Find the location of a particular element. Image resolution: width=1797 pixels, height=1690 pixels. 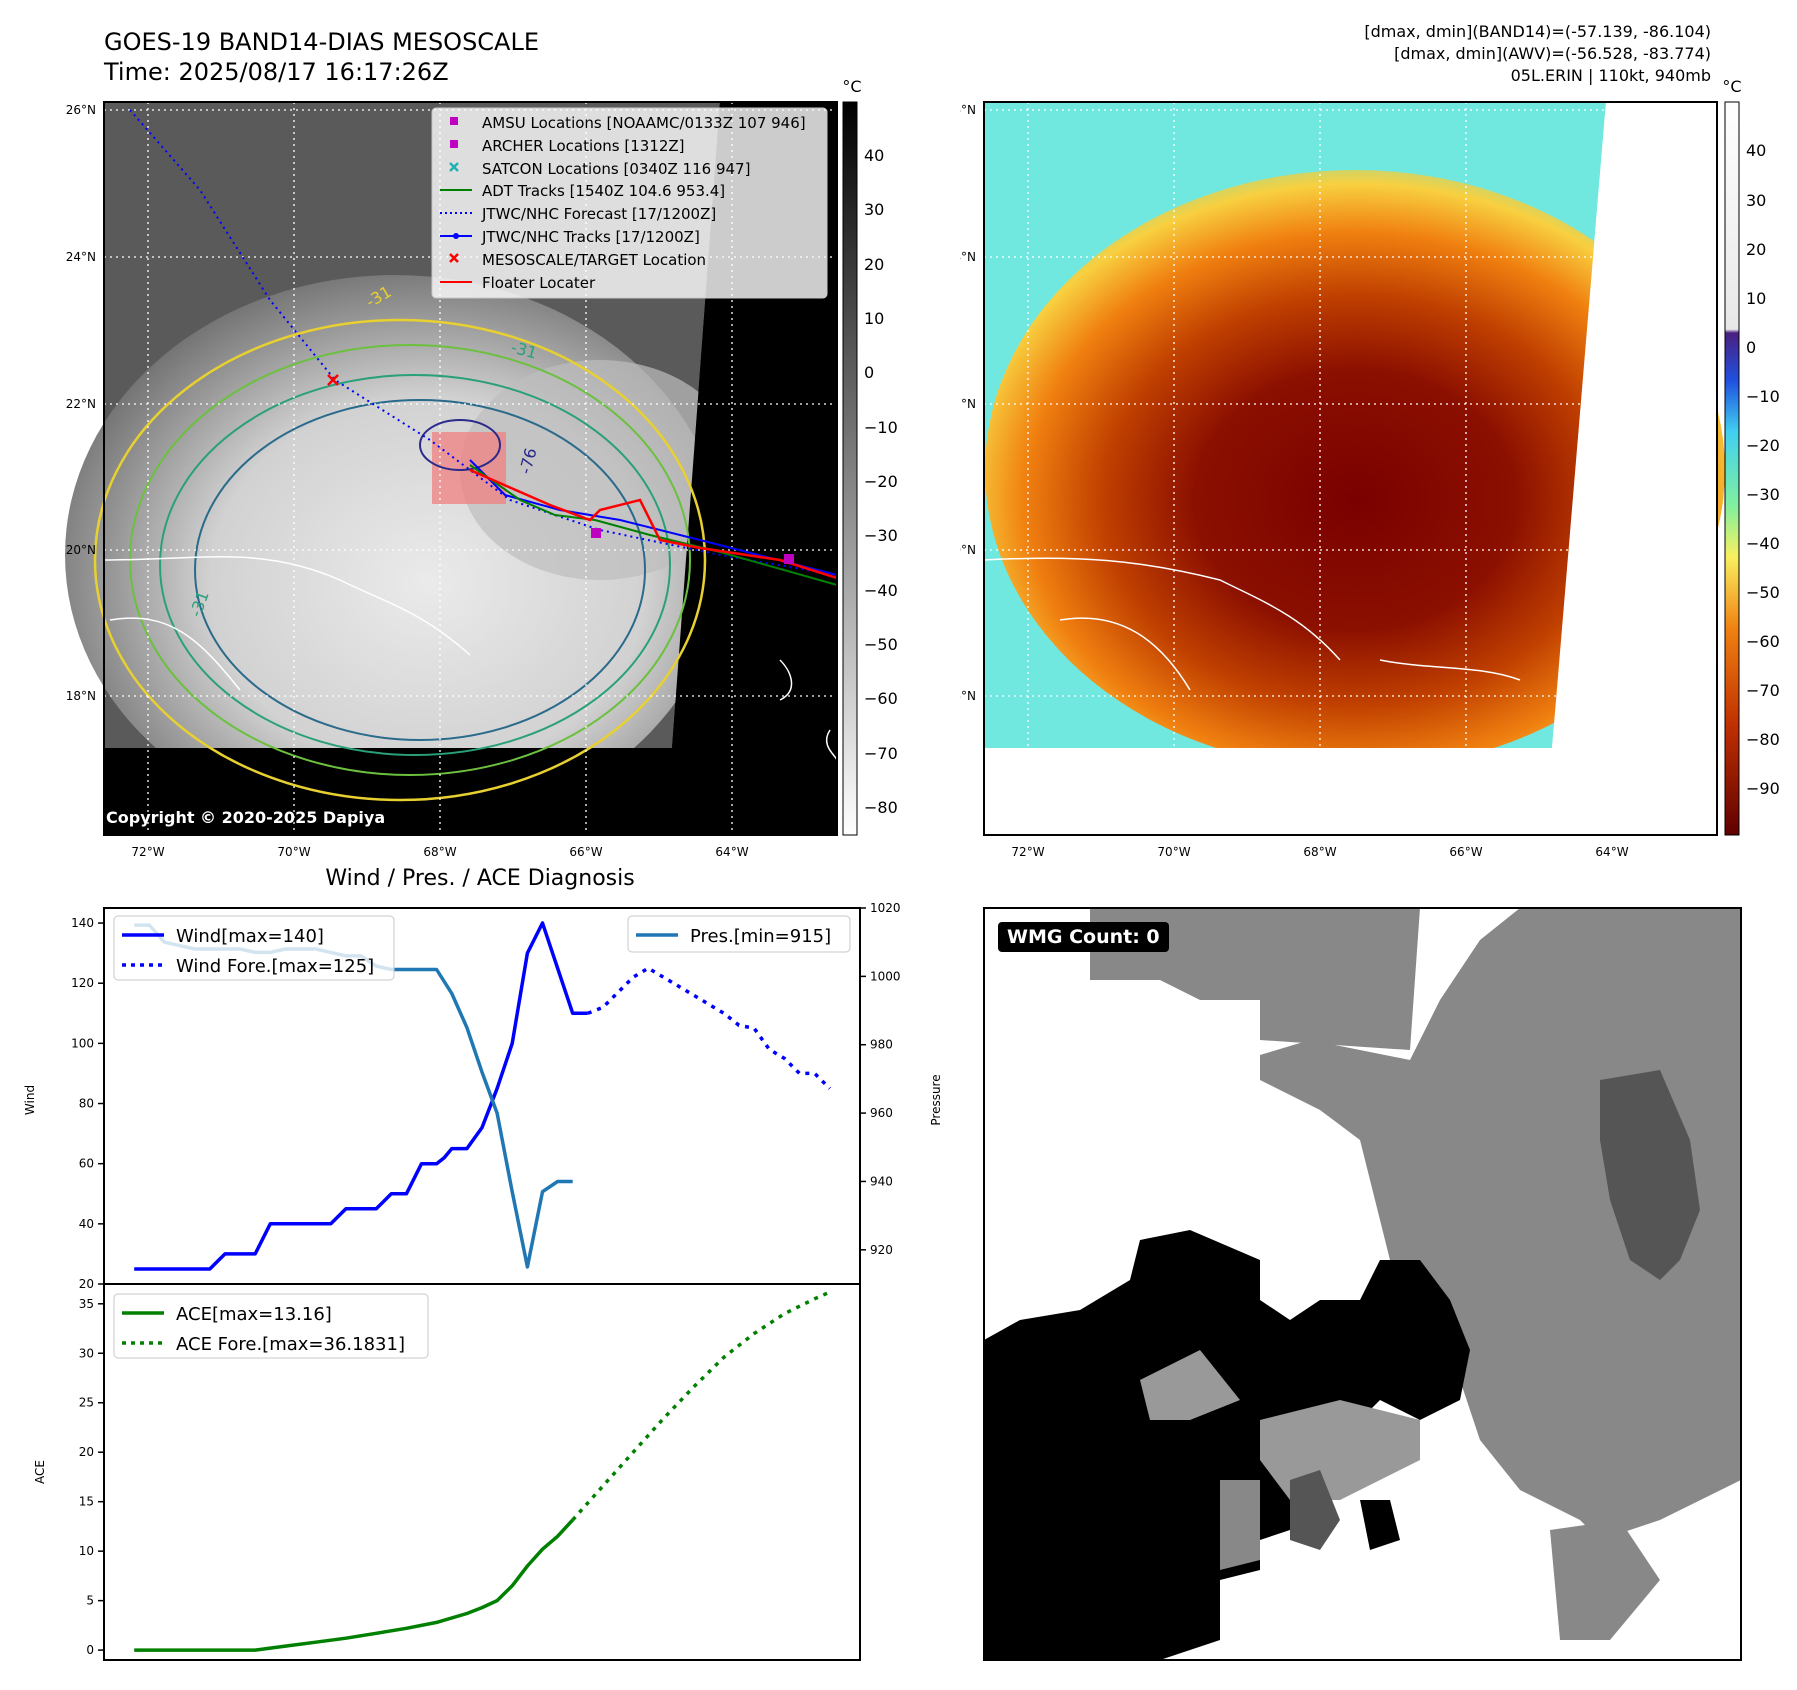

storm-info: 05L.ERIN | 110kt, 940mb is located at coordinates (1610, 75).